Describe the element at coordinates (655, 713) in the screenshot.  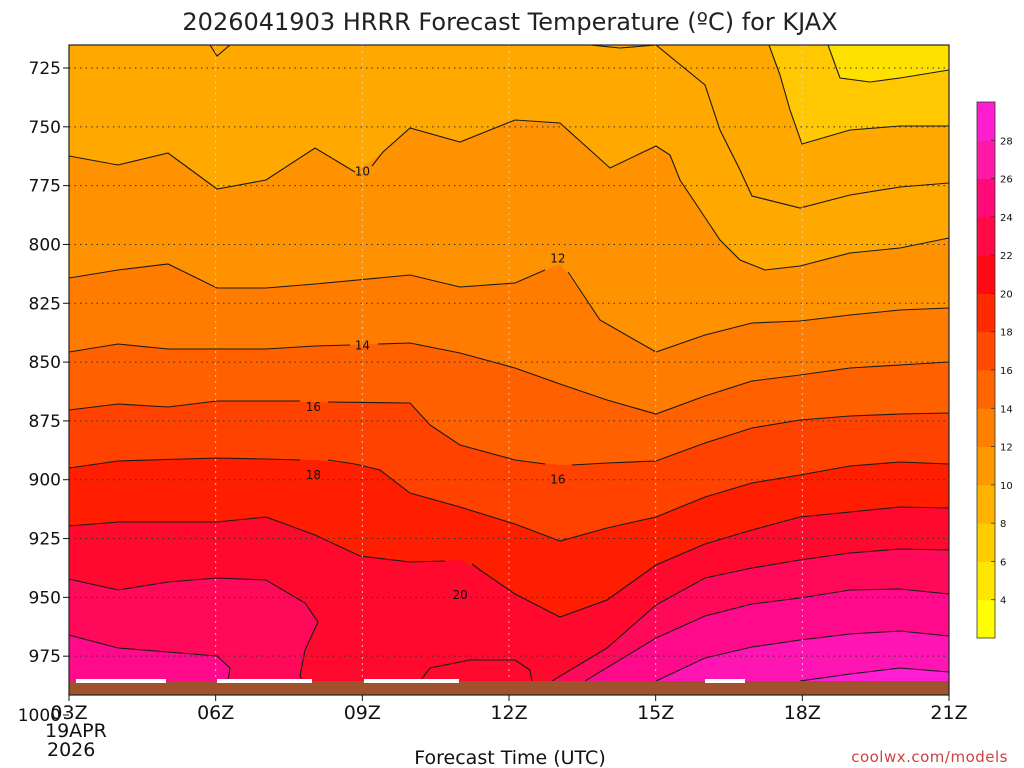
I see `x-tick-label: 15Z` at that location.